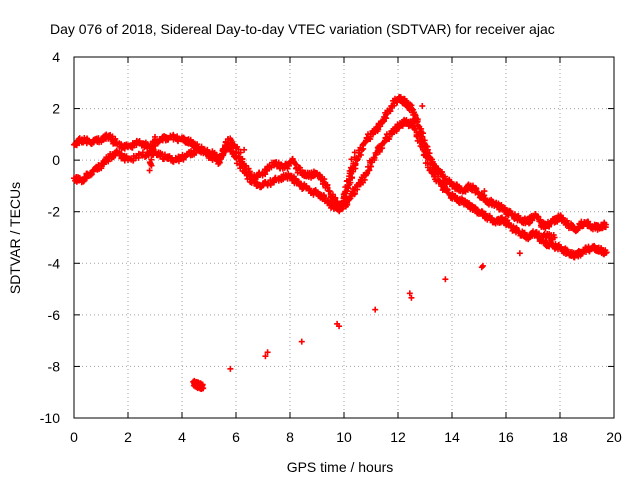 Image resolution: width=640 pixels, height=480 pixels. Describe the element at coordinates (54, 315) in the screenshot. I see `y-tick-label: -6` at that location.